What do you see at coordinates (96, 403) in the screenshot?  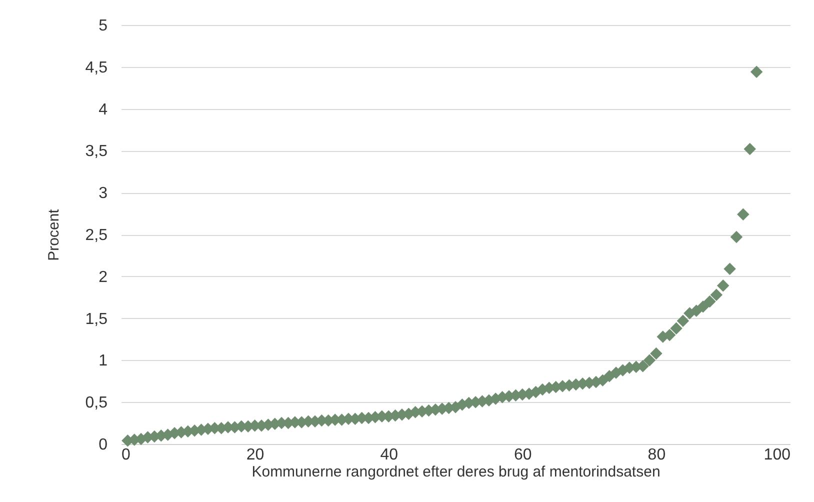 I see `y-tick-label: 0,5` at bounding box center [96, 403].